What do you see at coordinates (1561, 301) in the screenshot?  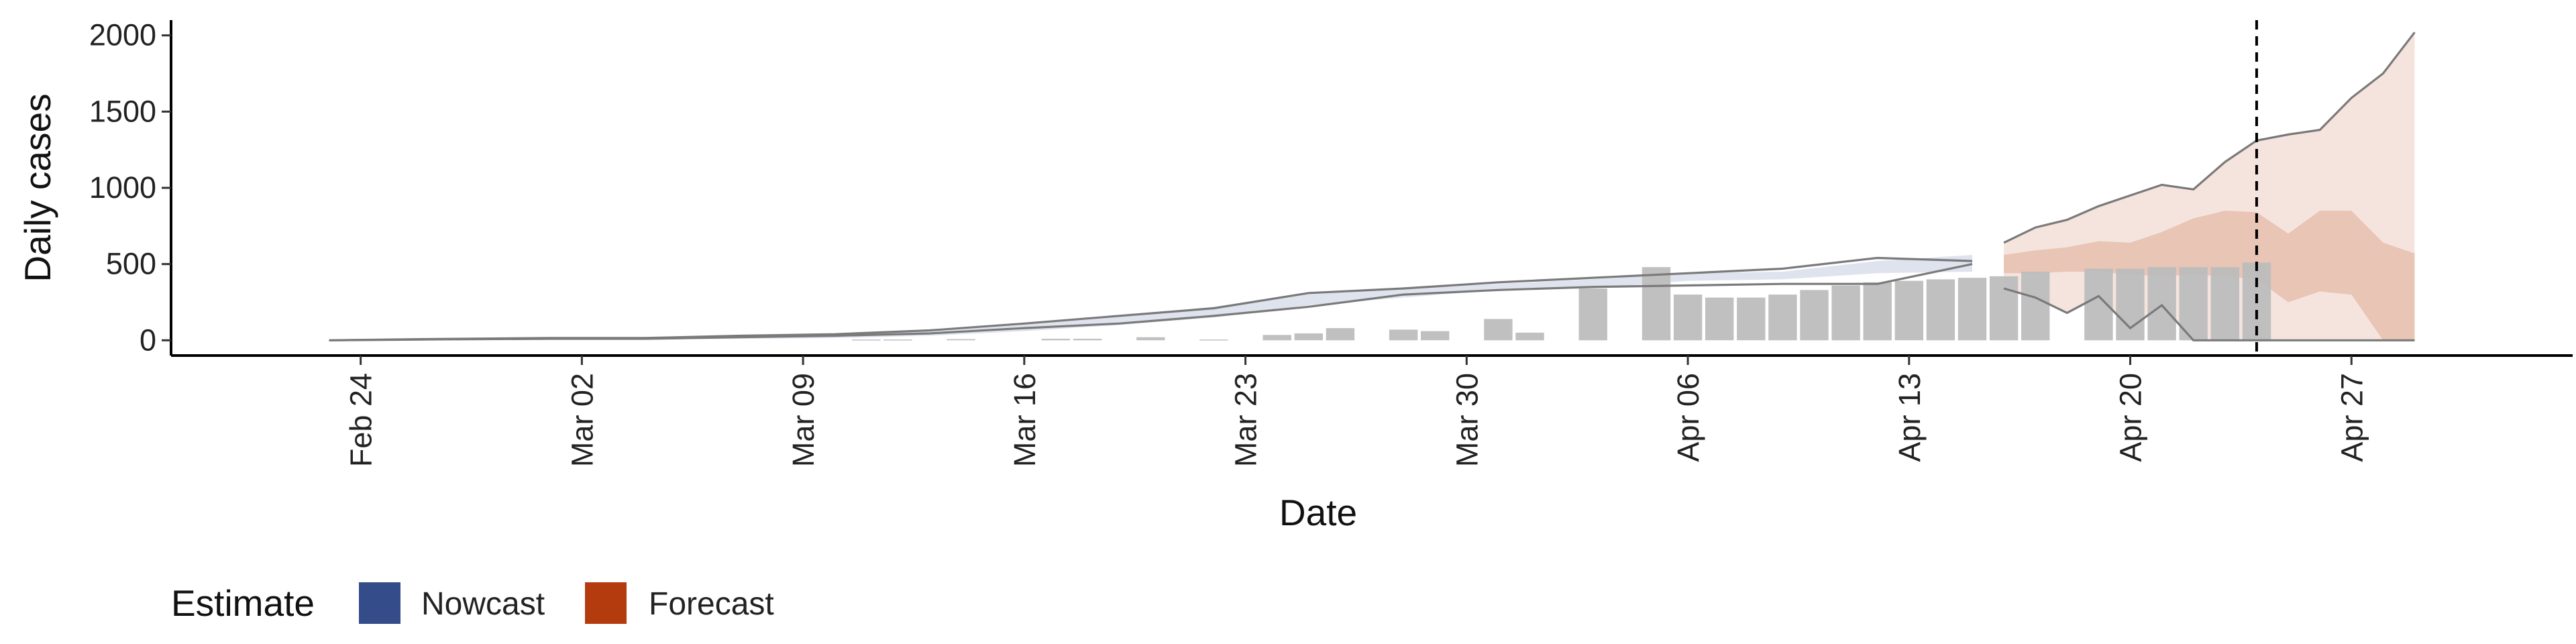 I see `bar-layer` at bounding box center [1561, 301].